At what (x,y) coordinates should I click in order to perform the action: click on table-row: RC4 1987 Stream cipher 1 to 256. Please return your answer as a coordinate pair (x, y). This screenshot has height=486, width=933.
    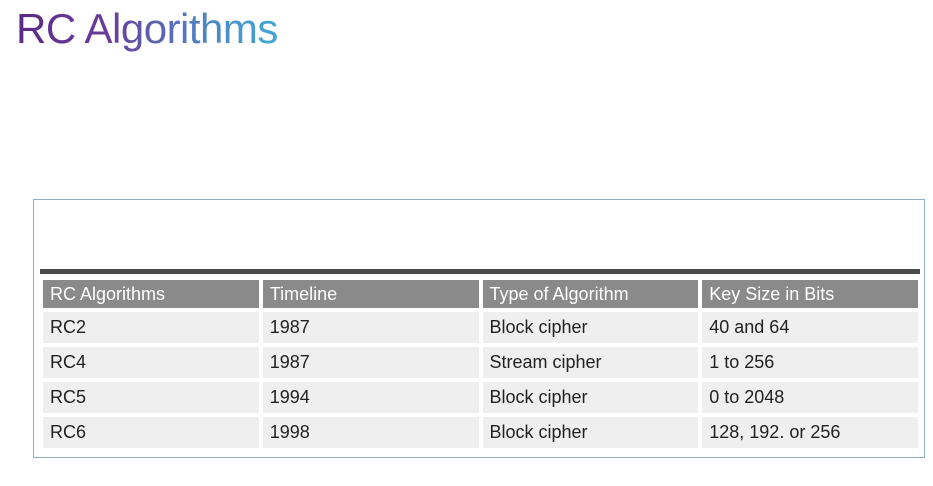
    Looking at the image, I should click on (480, 362).